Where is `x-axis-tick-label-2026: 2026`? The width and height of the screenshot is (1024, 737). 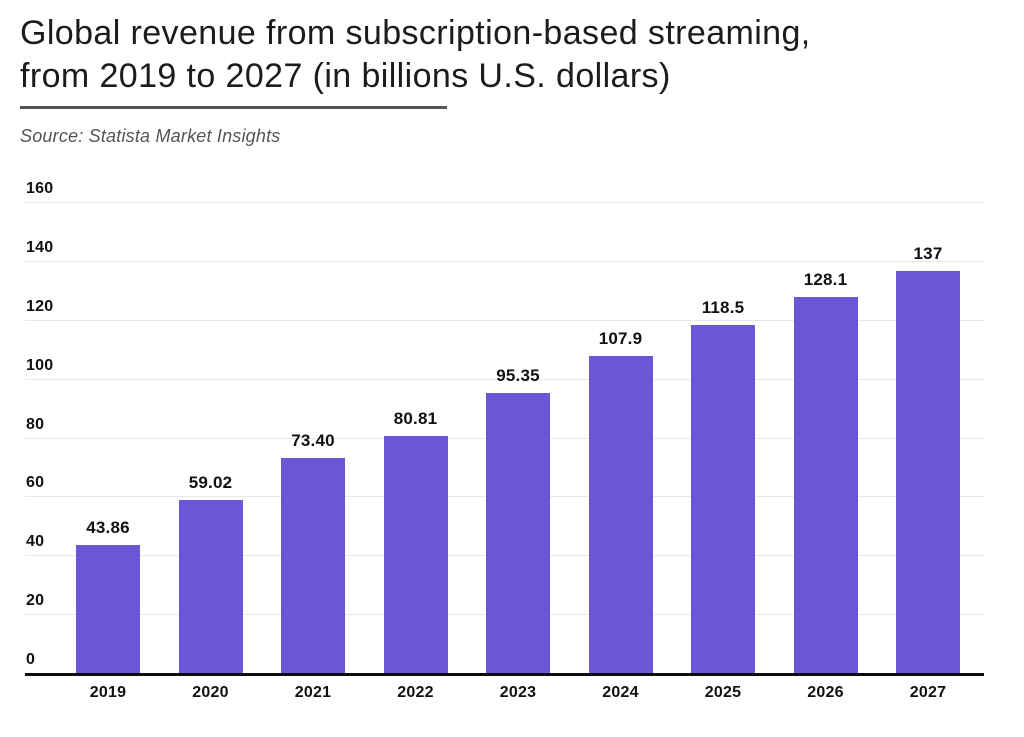 x-axis-tick-label-2026: 2026 is located at coordinates (825, 692).